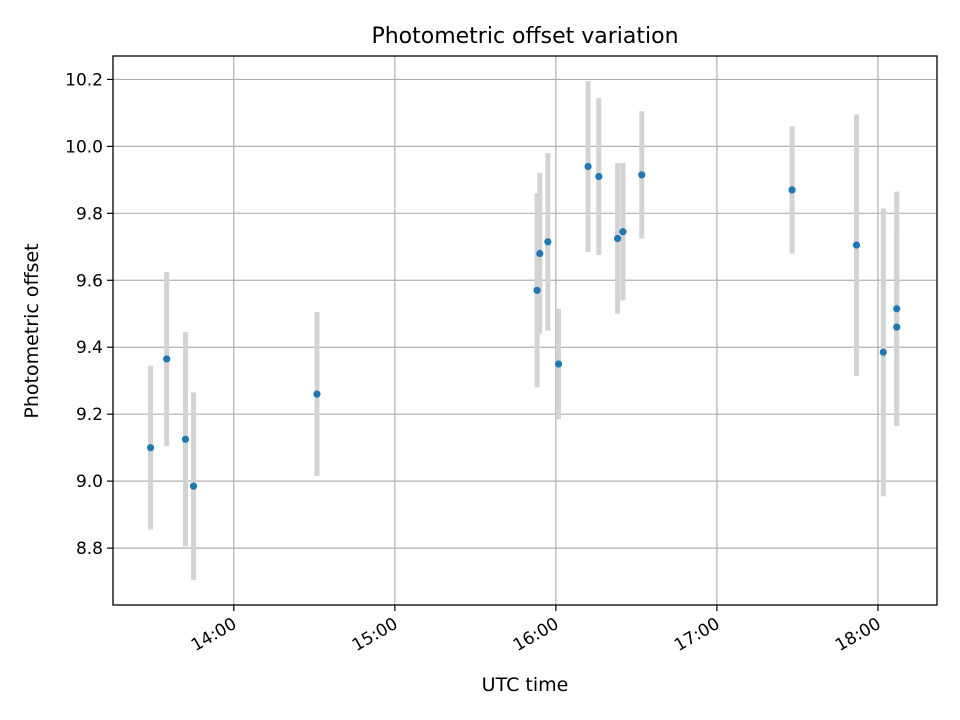 Image resolution: width=960 pixels, height=720 pixels. I want to click on chart-title: Photometric offset variation, so click(524, 36).